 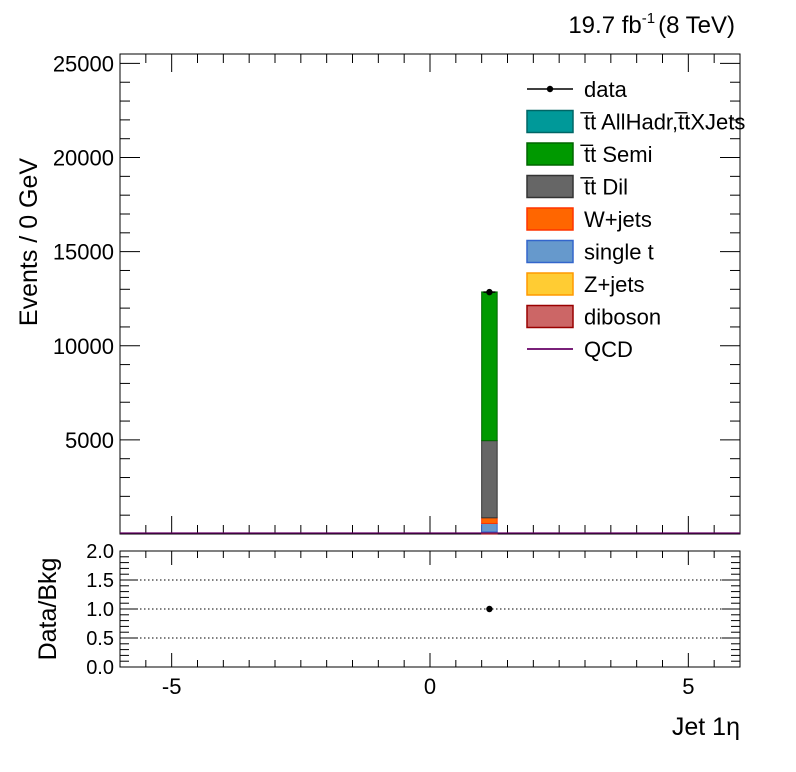 I want to click on ratio-y-axis-title: Data/Bkg, so click(x=48, y=609).